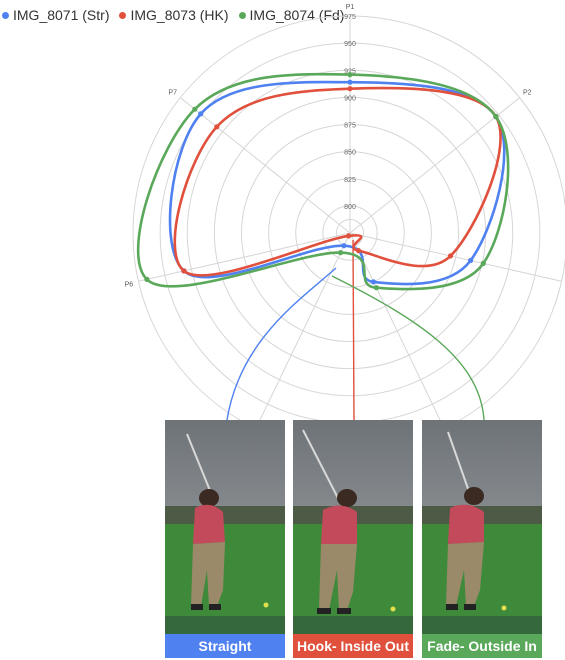 This screenshot has width=565, height=660. I want to click on series-1-point-P7, so click(217, 127).